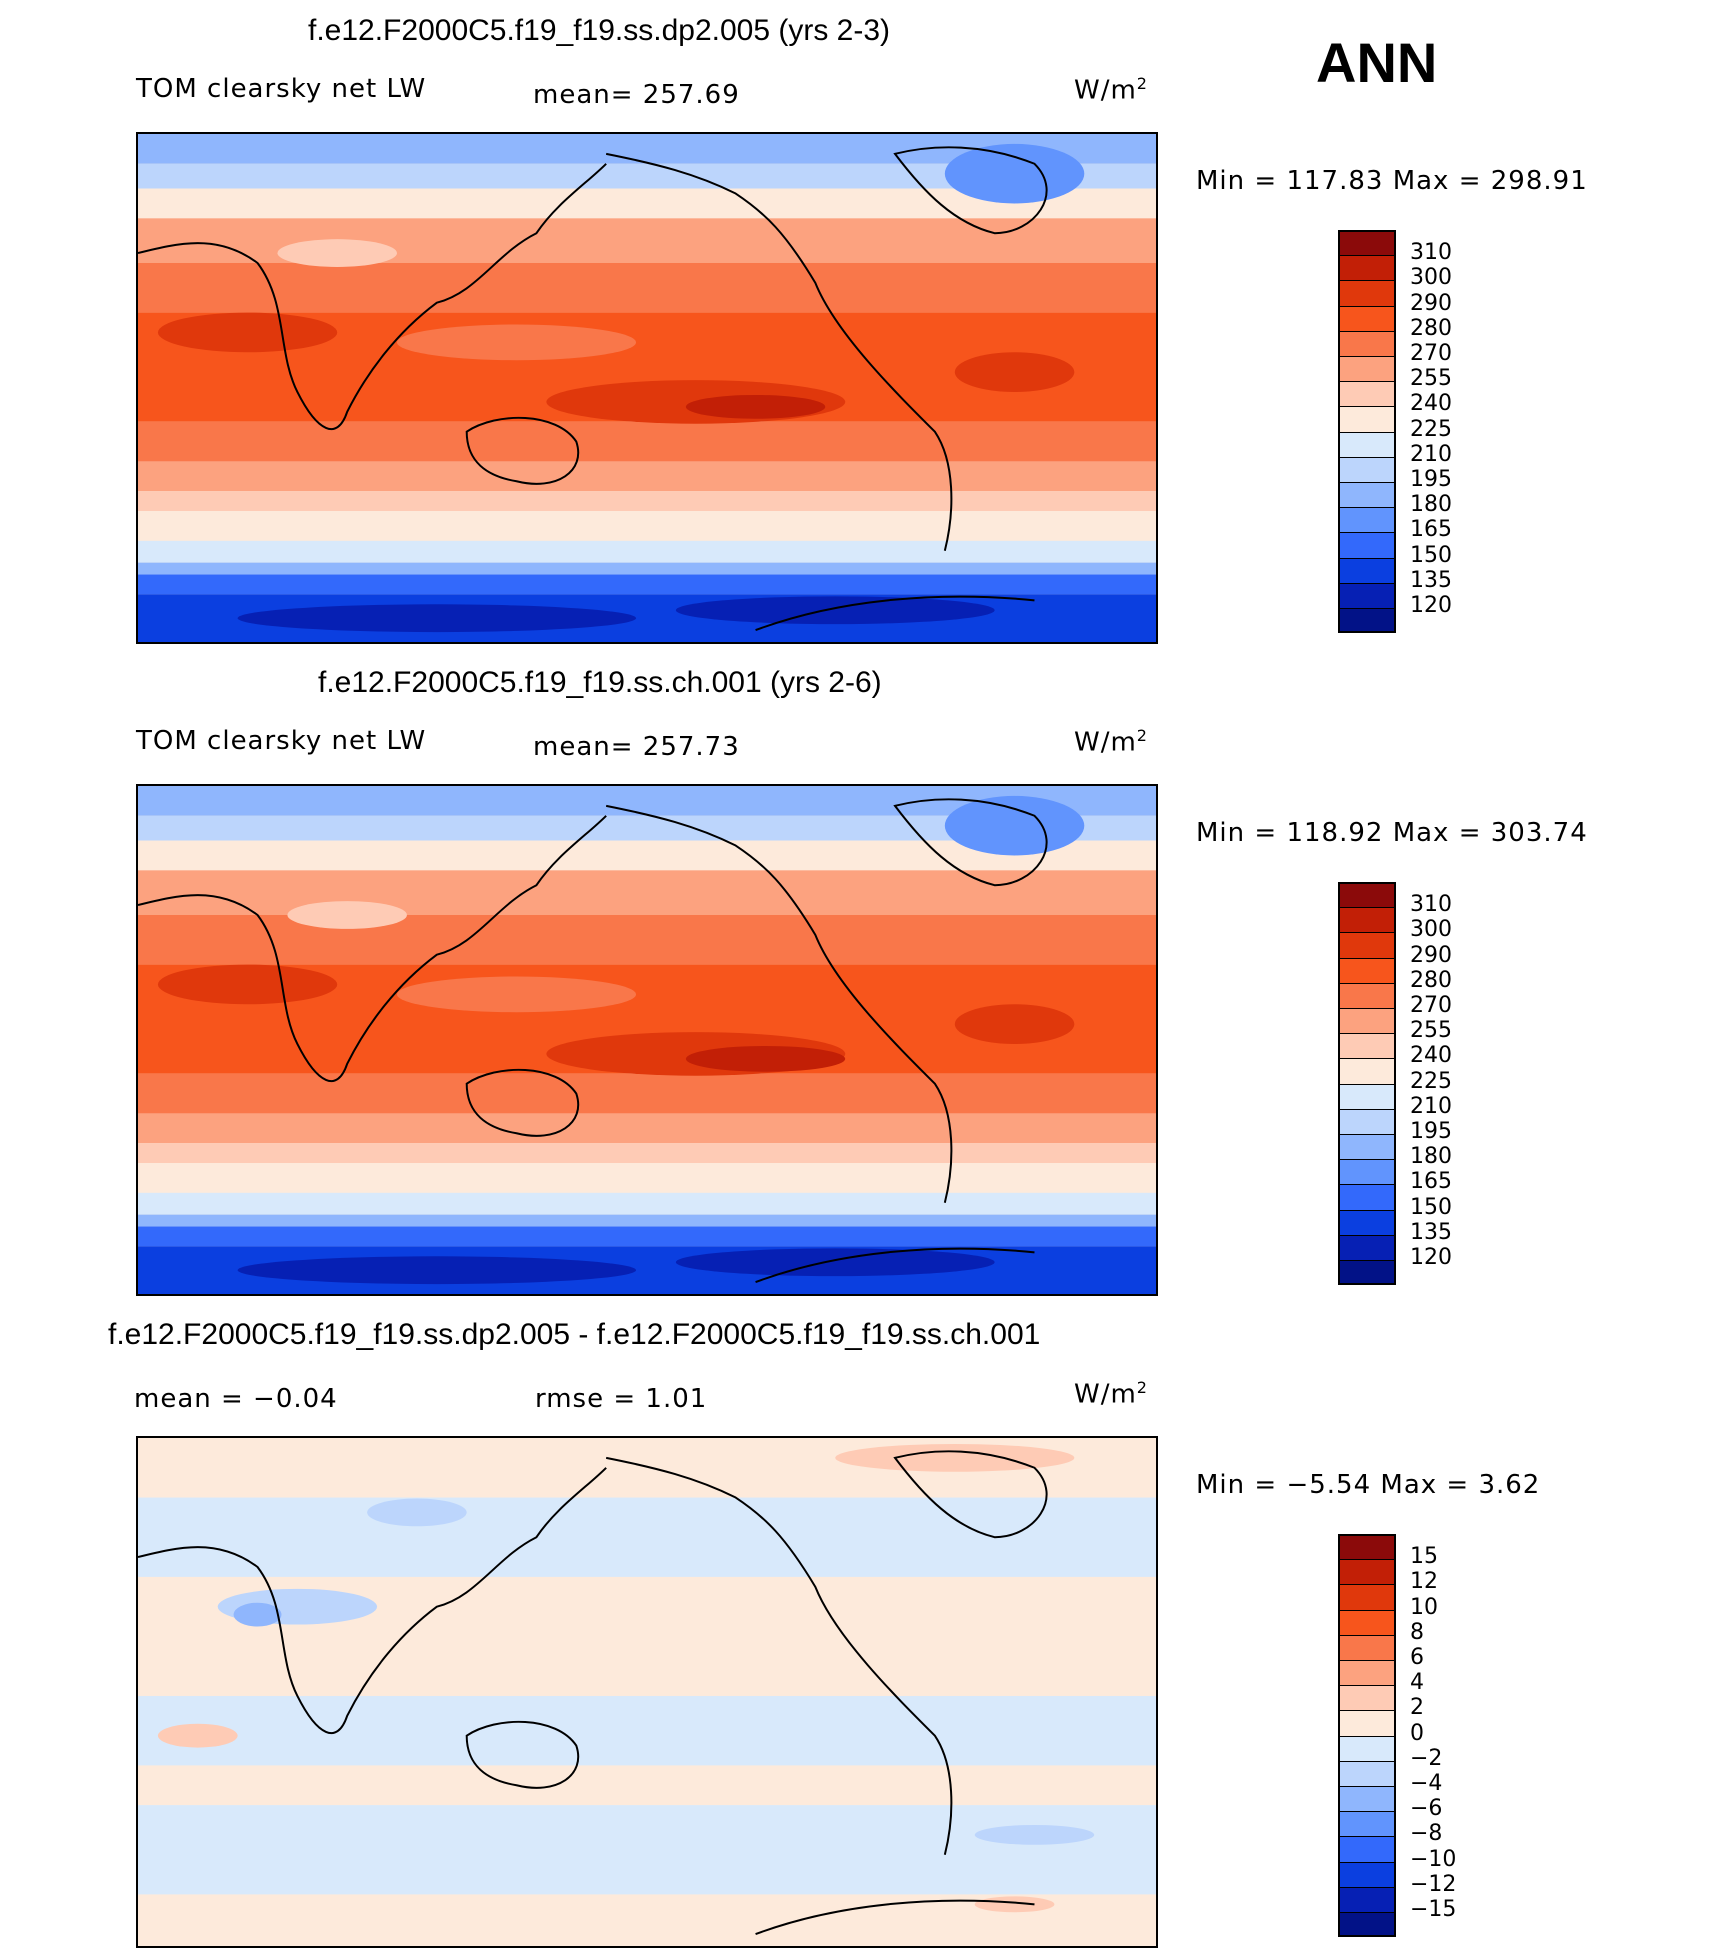 The width and height of the screenshot is (1710, 1958). I want to click on season-label: ANN, so click(1377, 62).